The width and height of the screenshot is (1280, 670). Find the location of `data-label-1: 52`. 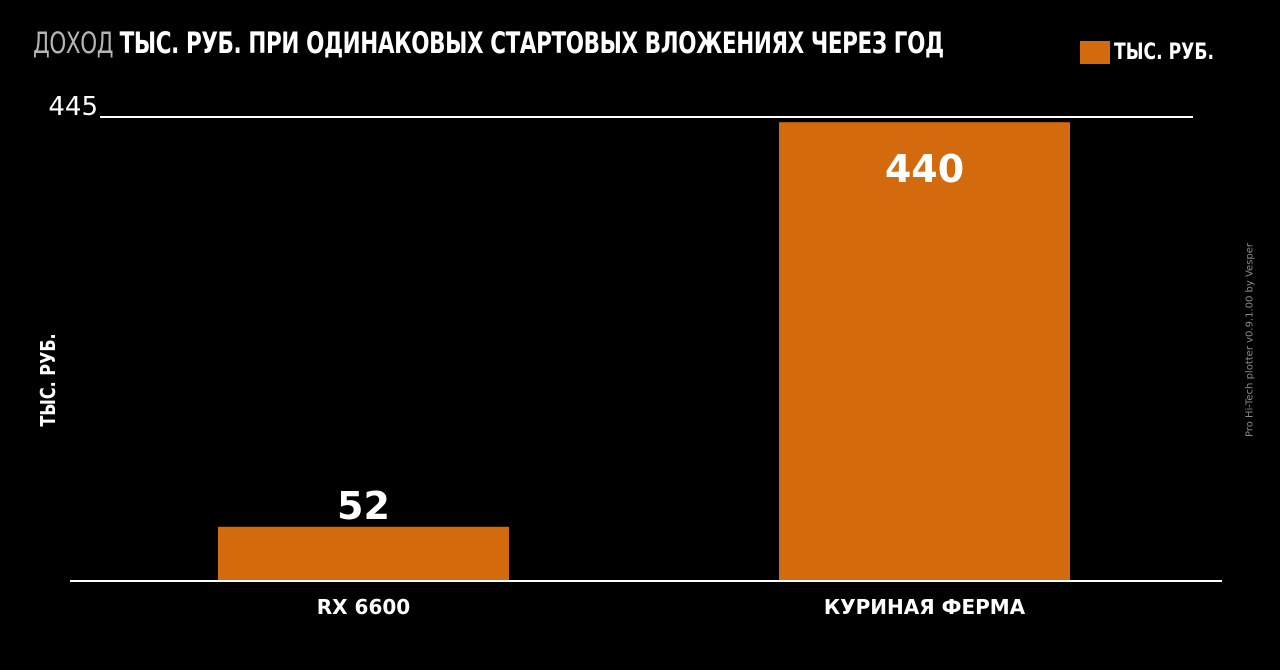

data-label-1: 52 is located at coordinates (363, 506).